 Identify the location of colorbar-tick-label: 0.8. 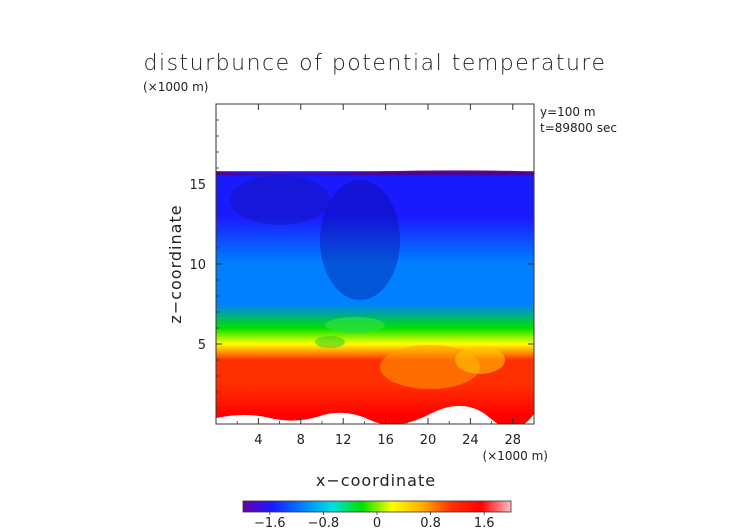
(430, 523).